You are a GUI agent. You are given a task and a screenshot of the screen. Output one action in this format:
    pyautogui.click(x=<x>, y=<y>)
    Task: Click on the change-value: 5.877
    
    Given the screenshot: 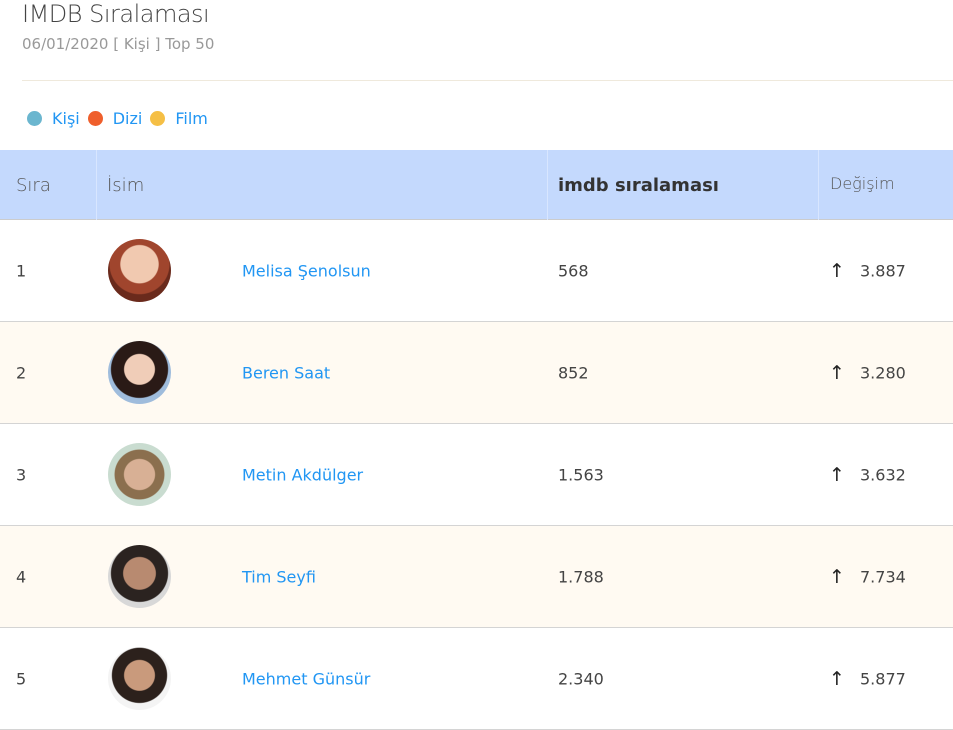 What is the action you would take?
    pyautogui.click(x=883, y=678)
    